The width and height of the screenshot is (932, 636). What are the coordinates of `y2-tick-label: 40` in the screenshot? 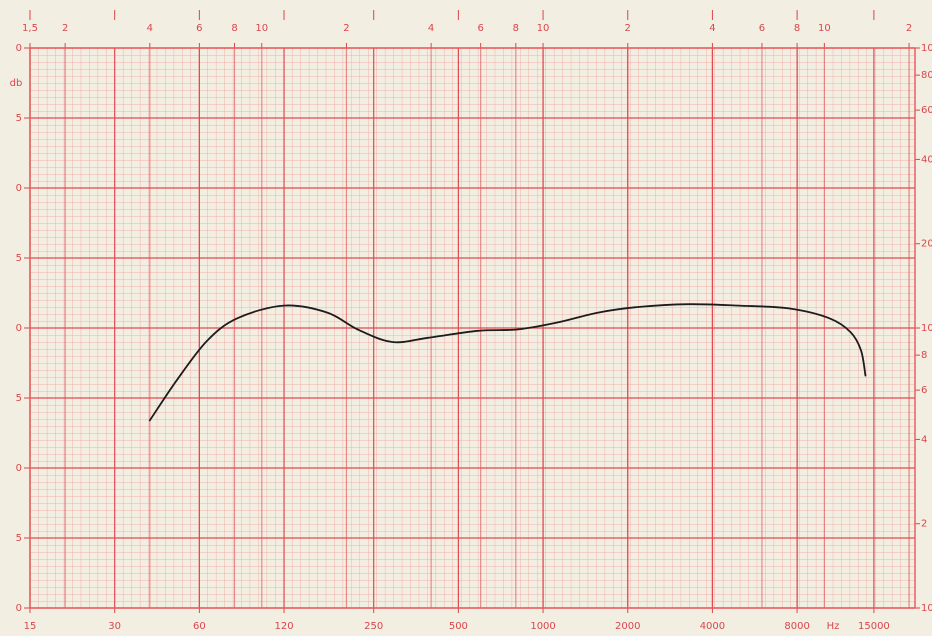 It's located at (926, 159).